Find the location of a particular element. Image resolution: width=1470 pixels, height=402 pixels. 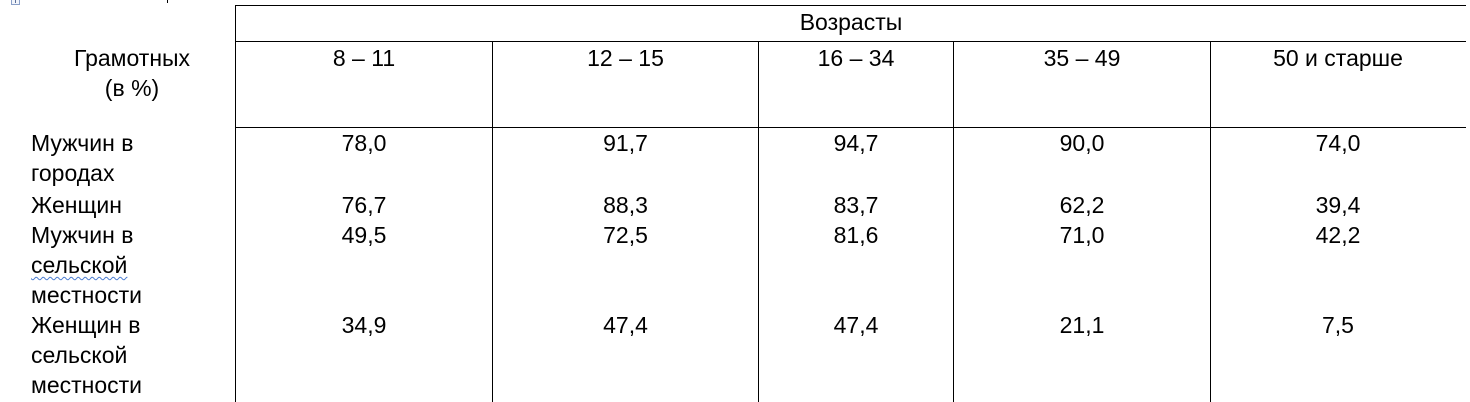

age-header-2: 12 – 15 is located at coordinates (625, 58).